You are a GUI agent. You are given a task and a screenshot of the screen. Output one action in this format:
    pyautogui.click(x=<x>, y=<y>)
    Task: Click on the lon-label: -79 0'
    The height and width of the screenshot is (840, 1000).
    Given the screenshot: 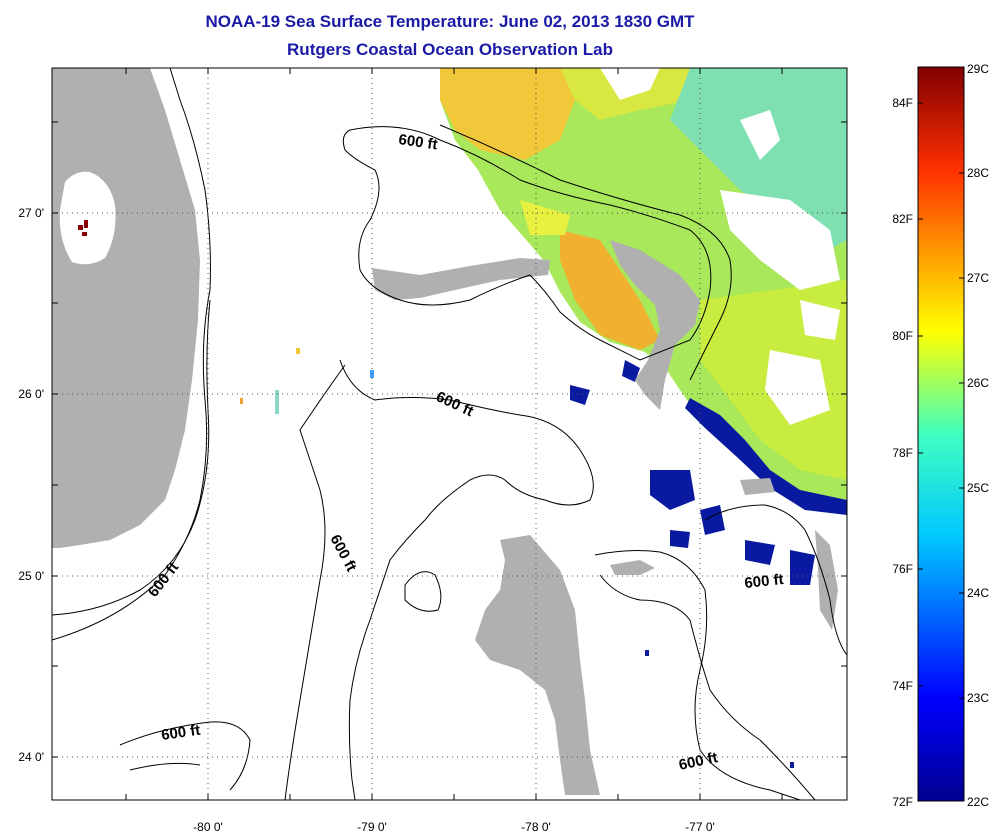 What is the action you would take?
    pyautogui.click(x=372, y=827)
    